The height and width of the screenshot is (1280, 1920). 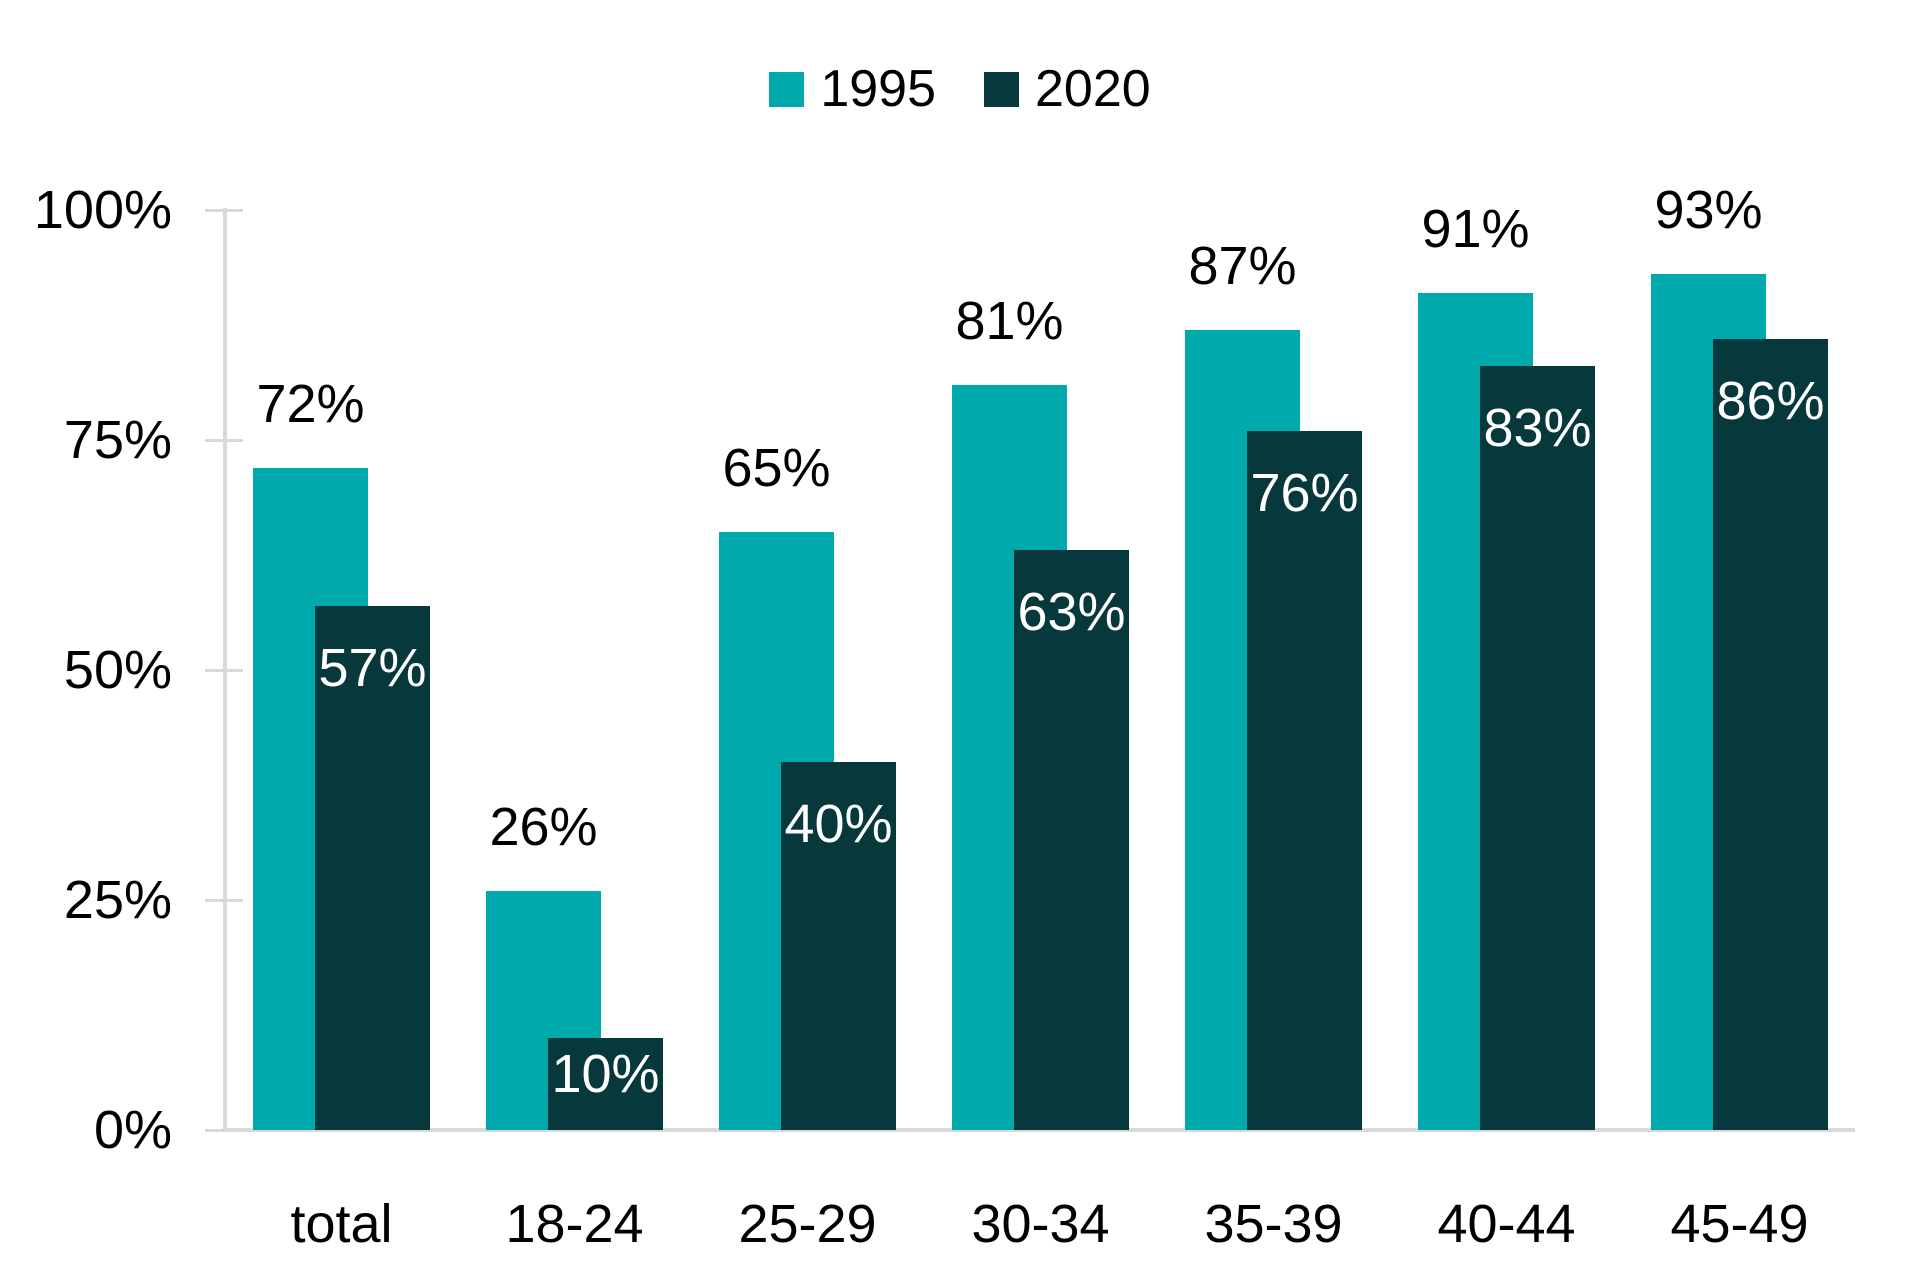 What do you see at coordinates (543, 826) in the screenshot?
I see `value-label-1995-18-24: 26%` at bounding box center [543, 826].